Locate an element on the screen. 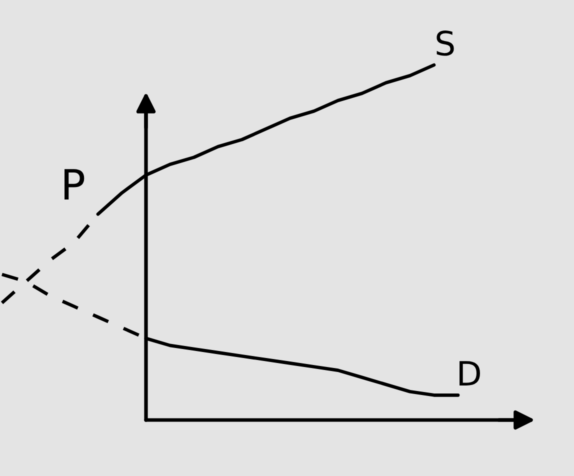 The image size is (574, 476). series-label: D is located at coordinates (470, 373).